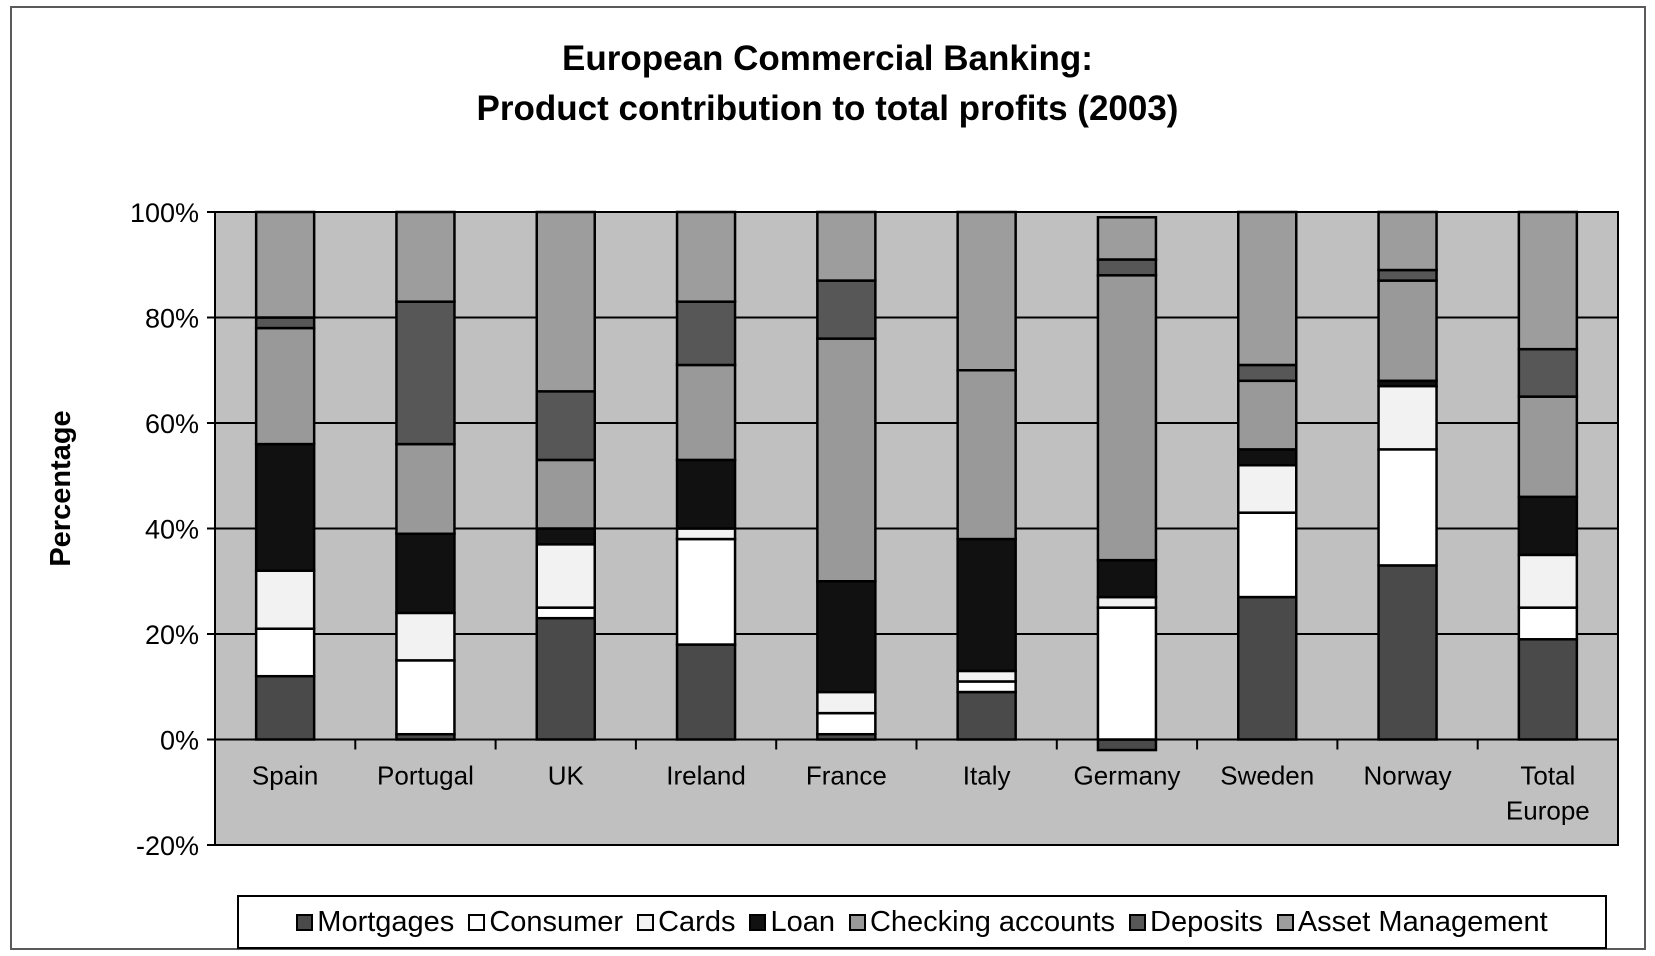 The height and width of the screenshot is (956, 1655). Describe the element at coordinates (706, 776) in the screenshot. I see `x-tick-label: Ireland` at that location.